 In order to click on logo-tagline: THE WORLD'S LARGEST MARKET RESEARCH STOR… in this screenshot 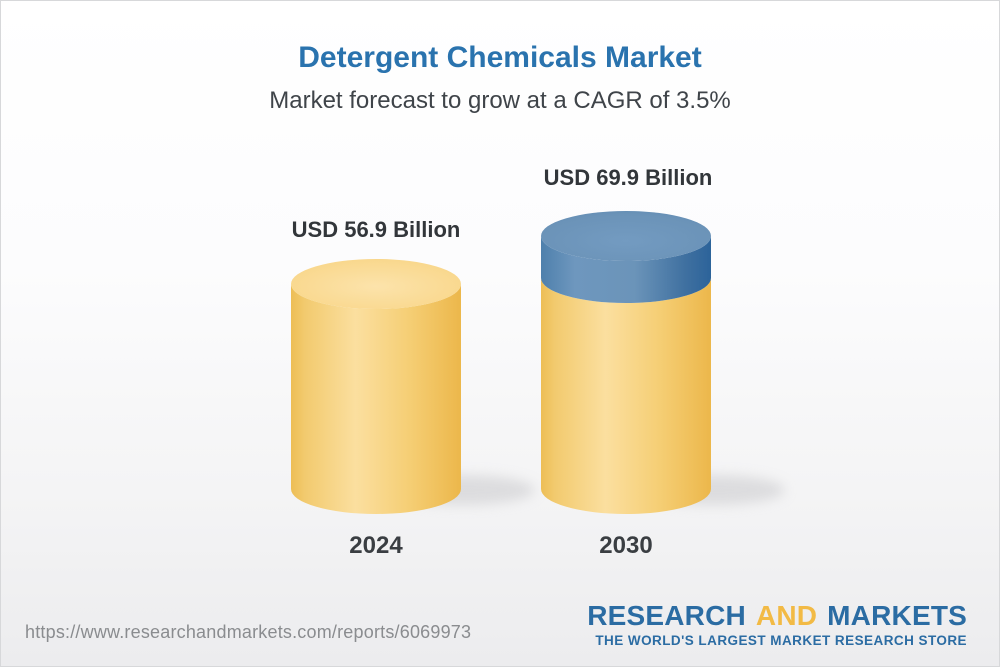, I will do `click(781, 641)`.